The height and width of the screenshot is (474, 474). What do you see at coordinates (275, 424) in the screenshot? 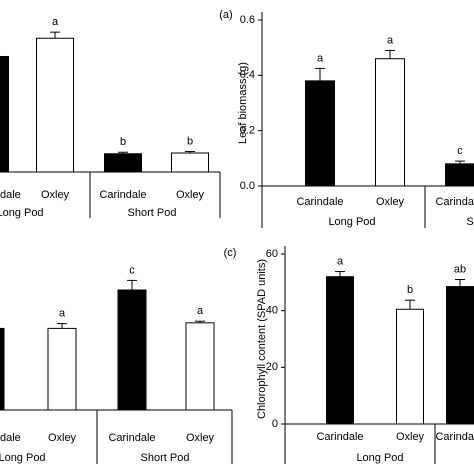
I see `y-tick-label: 0` at bounding box center [275, 424].